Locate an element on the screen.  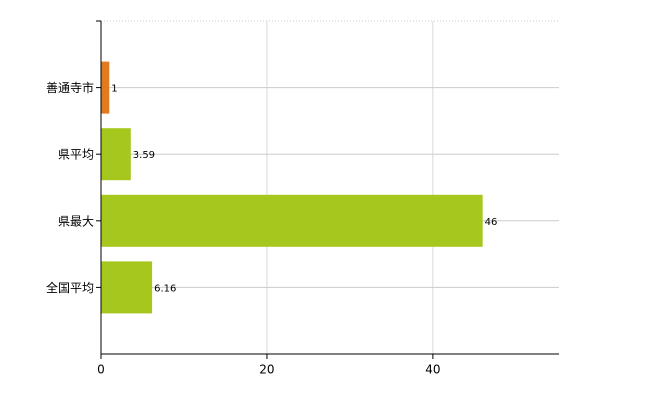
y-tick-label: 善通寺市 is located at coordinates (70, 87).